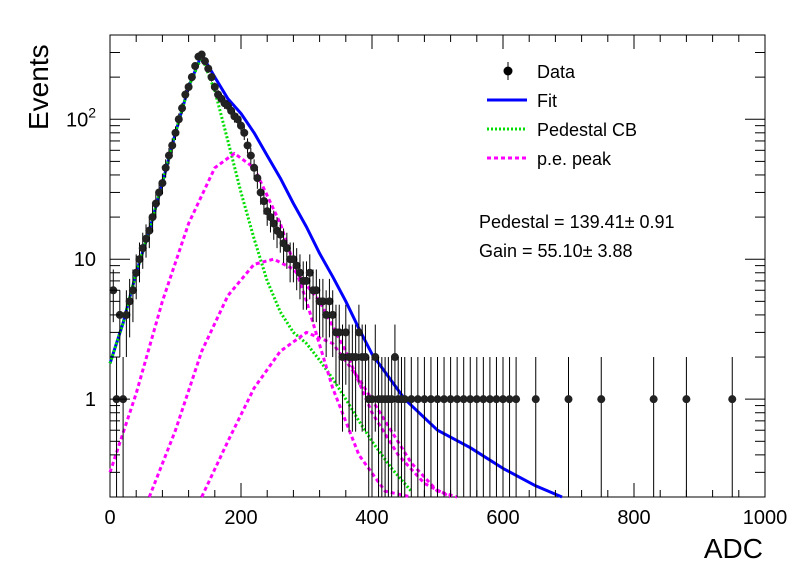  I want to click on x-tick-label: 200, so click(240, 518).